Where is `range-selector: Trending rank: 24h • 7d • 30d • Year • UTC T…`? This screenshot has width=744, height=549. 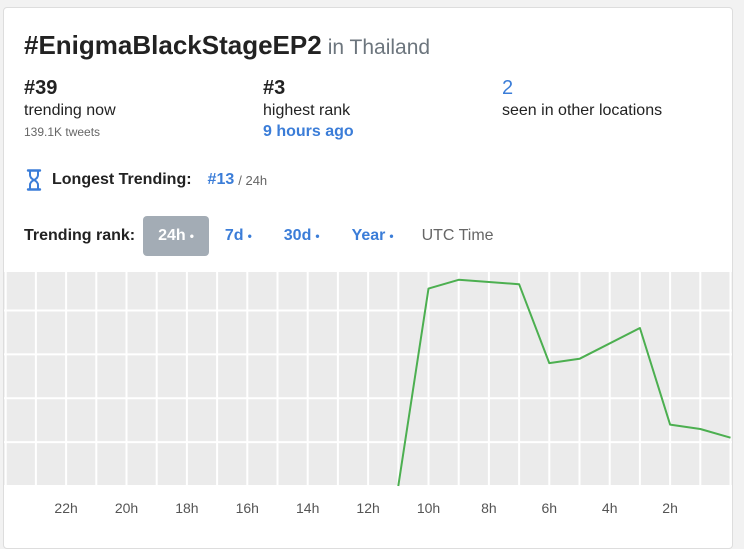
range-selector: Trending rank: 24h • 7d • 30d • Year • UTC T… is located at coordinates (259, 236).